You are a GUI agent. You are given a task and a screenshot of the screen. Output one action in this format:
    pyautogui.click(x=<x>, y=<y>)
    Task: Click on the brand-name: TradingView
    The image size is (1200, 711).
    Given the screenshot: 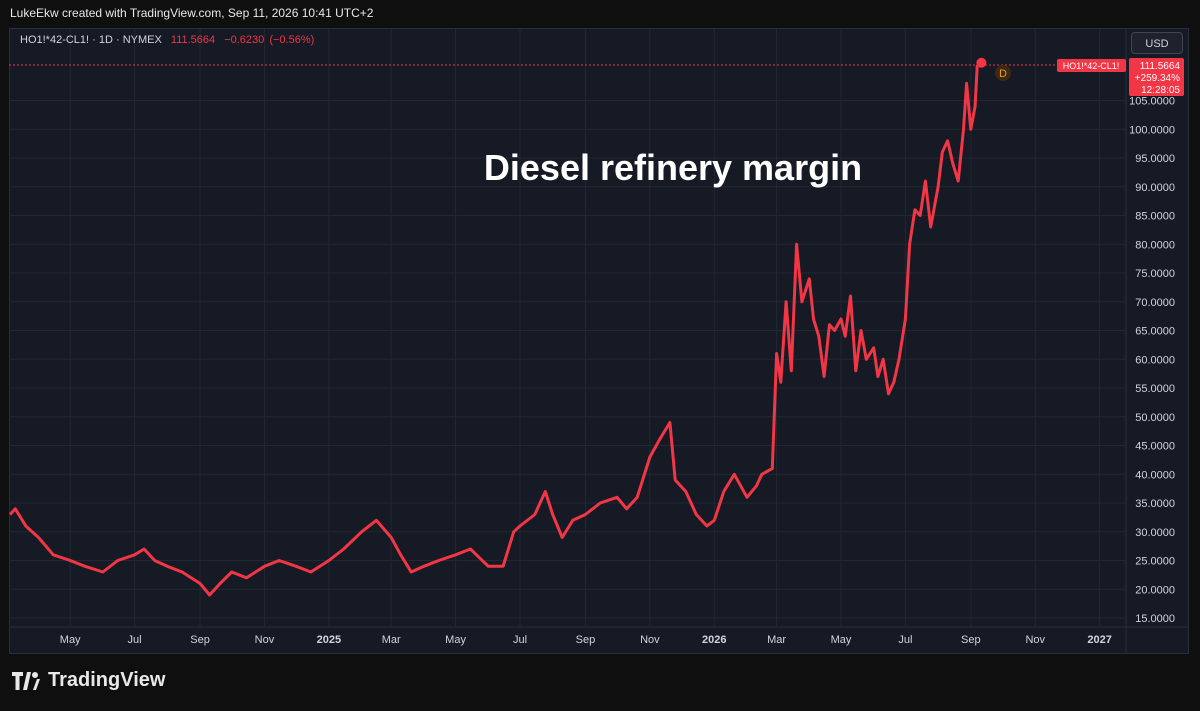 What is the action you would take?
    pyautogui.click(x=107, y=680)
    